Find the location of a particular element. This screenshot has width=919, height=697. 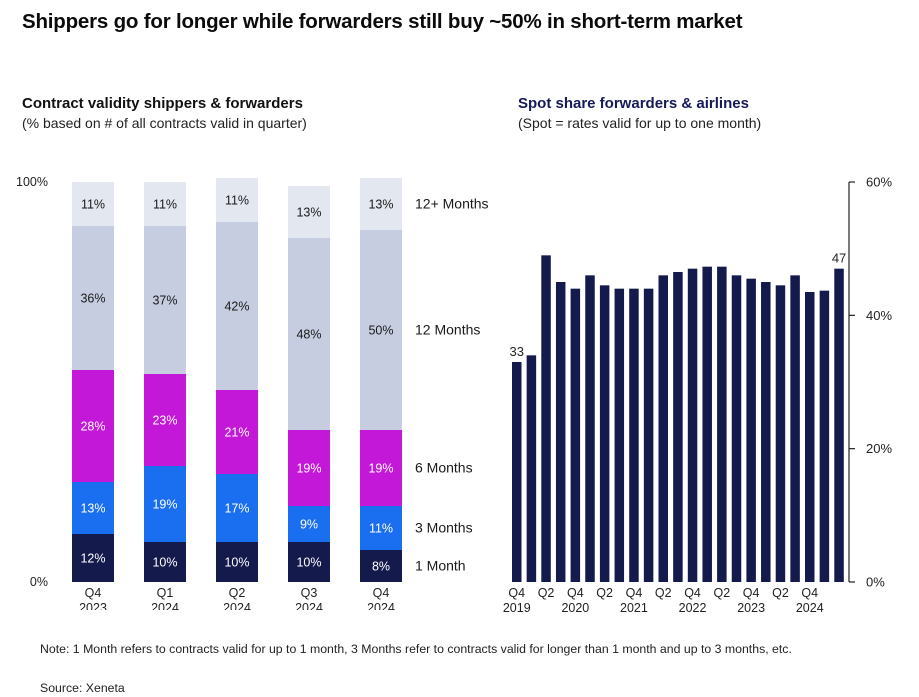

data-label: 12% is located at coordinates (92, 559).